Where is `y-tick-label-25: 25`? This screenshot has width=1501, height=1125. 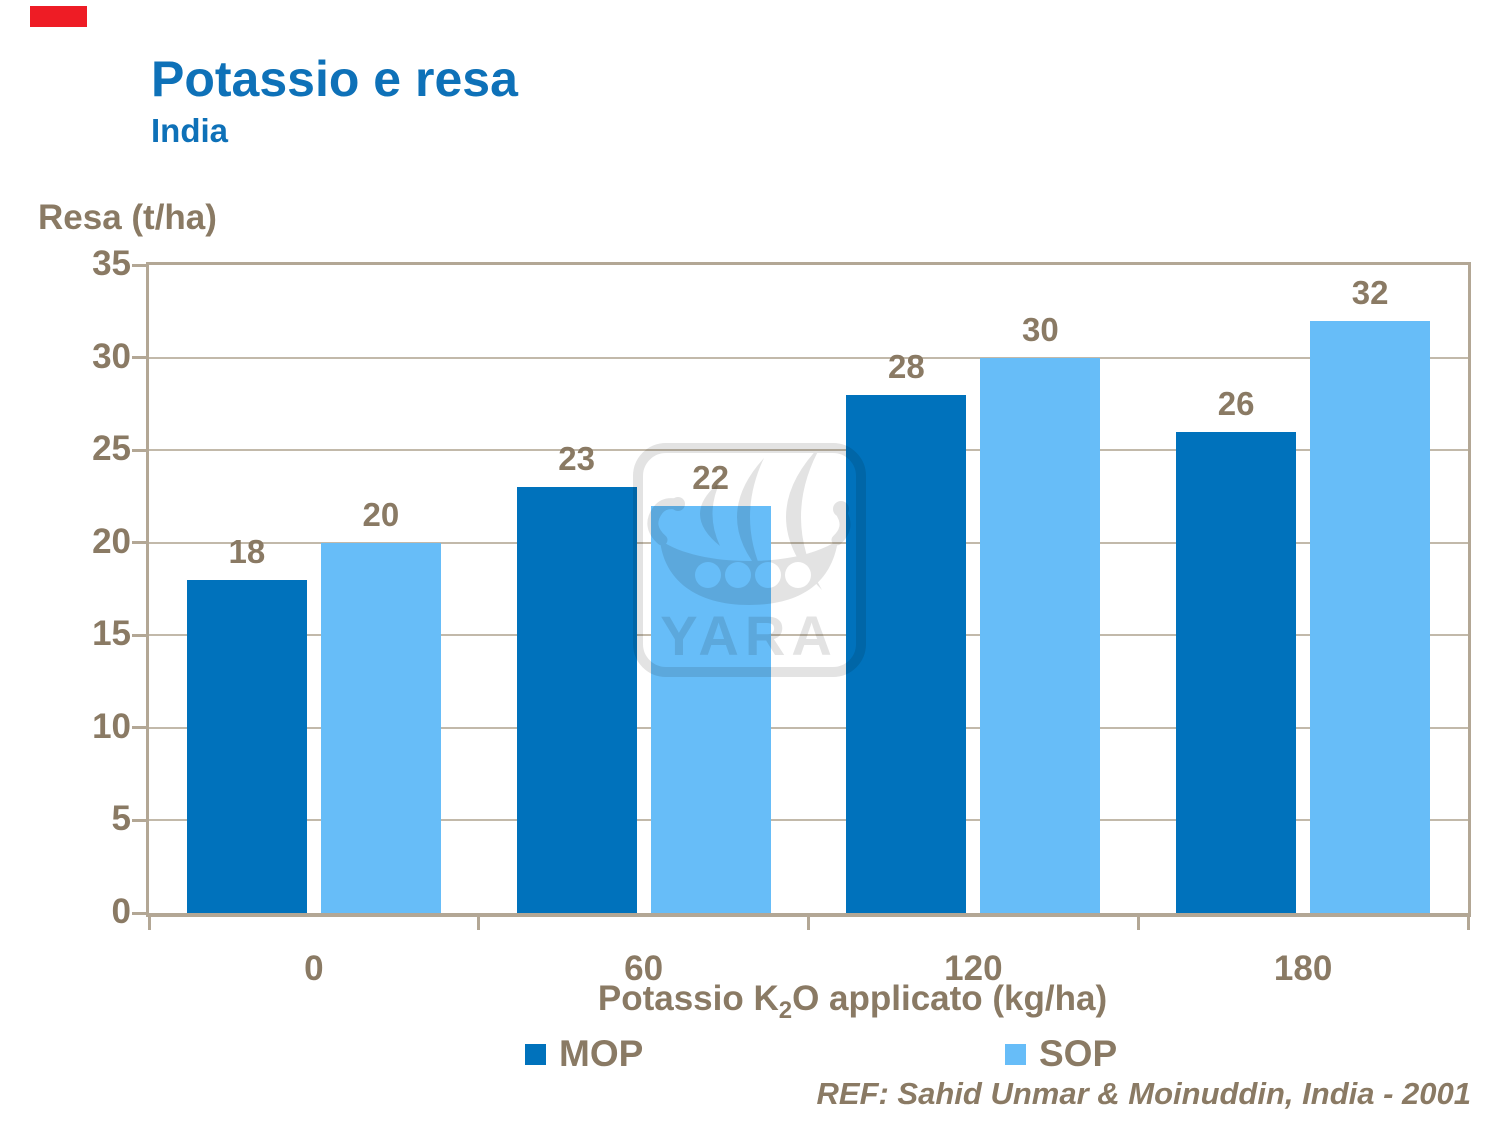 y-tick-label-25: 25 is located at coordinates (111, 449).